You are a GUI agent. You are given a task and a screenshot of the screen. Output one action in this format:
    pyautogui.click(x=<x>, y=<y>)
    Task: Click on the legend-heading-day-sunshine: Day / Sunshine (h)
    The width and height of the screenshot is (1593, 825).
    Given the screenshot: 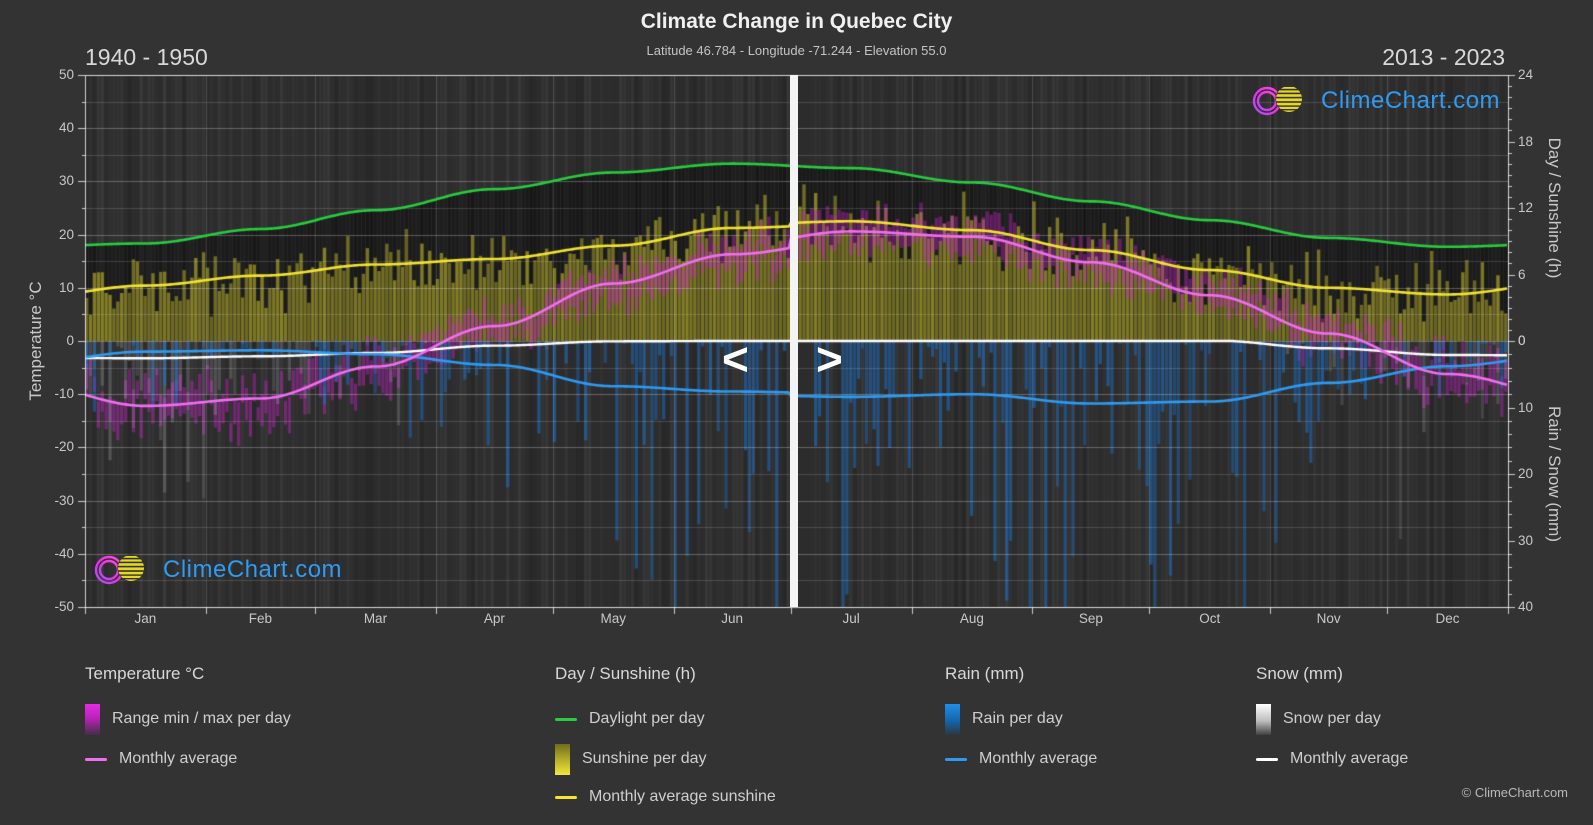 What is the action you would take?
    pyautogui.click(x=625, y=673)
    